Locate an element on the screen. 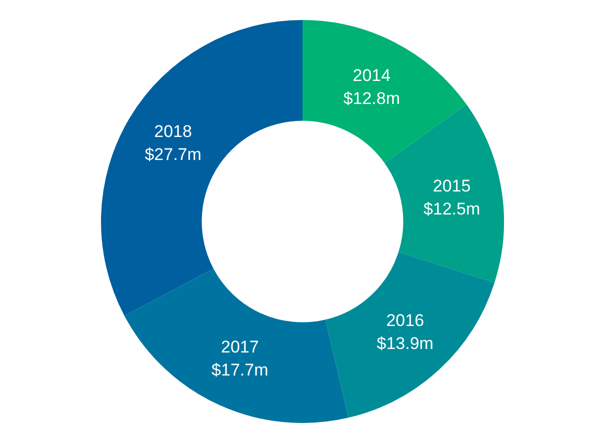 The width and height of the screenshot is (605, 443). slice-label: 2016 is located at coordinates (405, 320).